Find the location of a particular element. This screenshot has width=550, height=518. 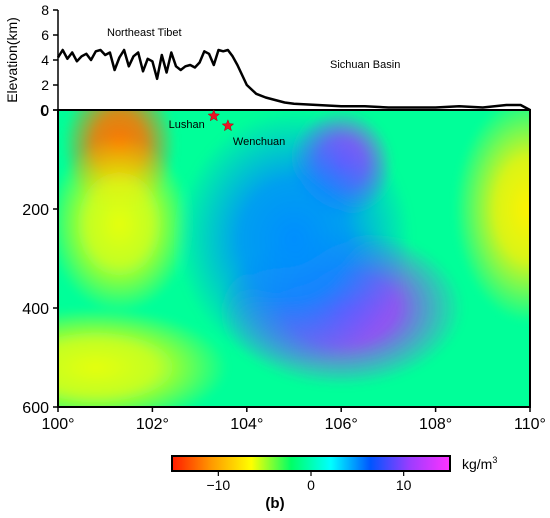

earthquake-markers: Lushan Wenchuan is located at coordinates (227, 128).